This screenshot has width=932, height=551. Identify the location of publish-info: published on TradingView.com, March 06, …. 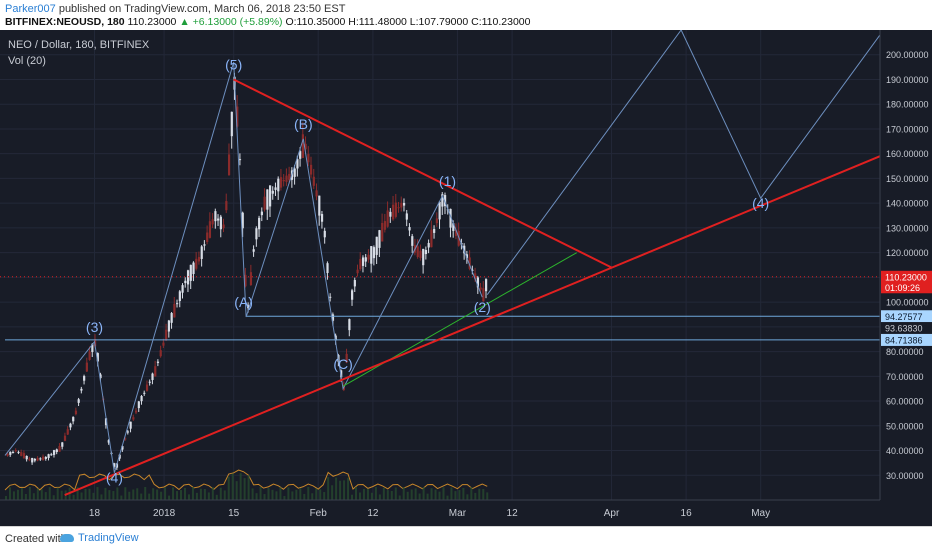
(200, 9).